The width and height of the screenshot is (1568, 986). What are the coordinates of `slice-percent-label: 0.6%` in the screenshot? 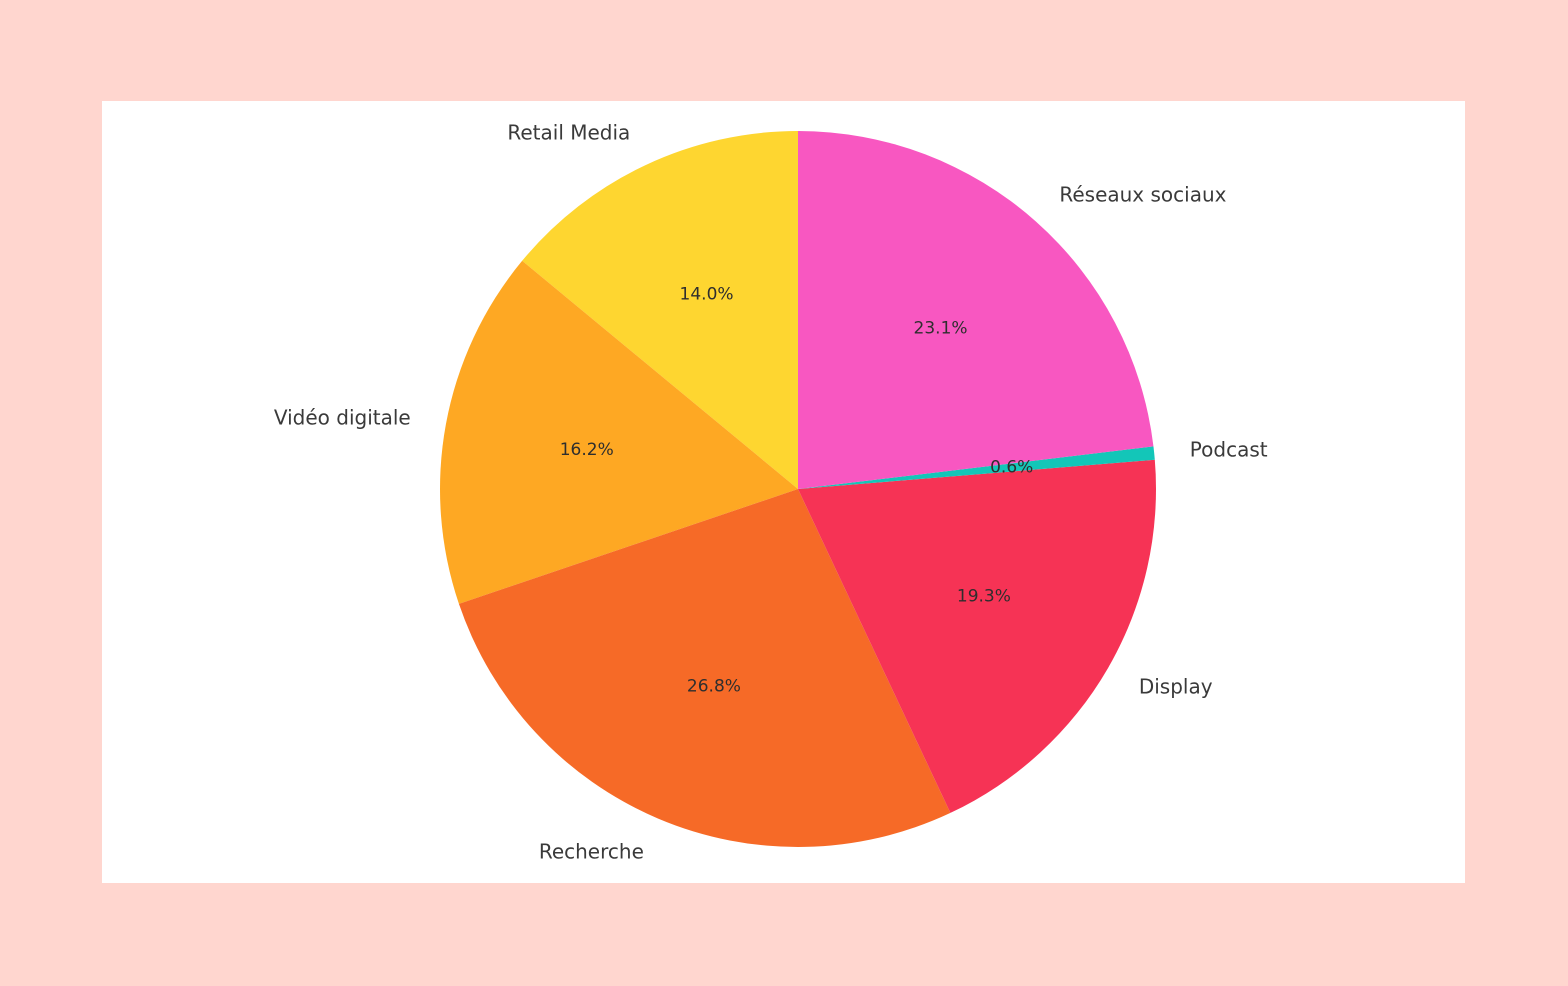 It's located at (1011, 467).